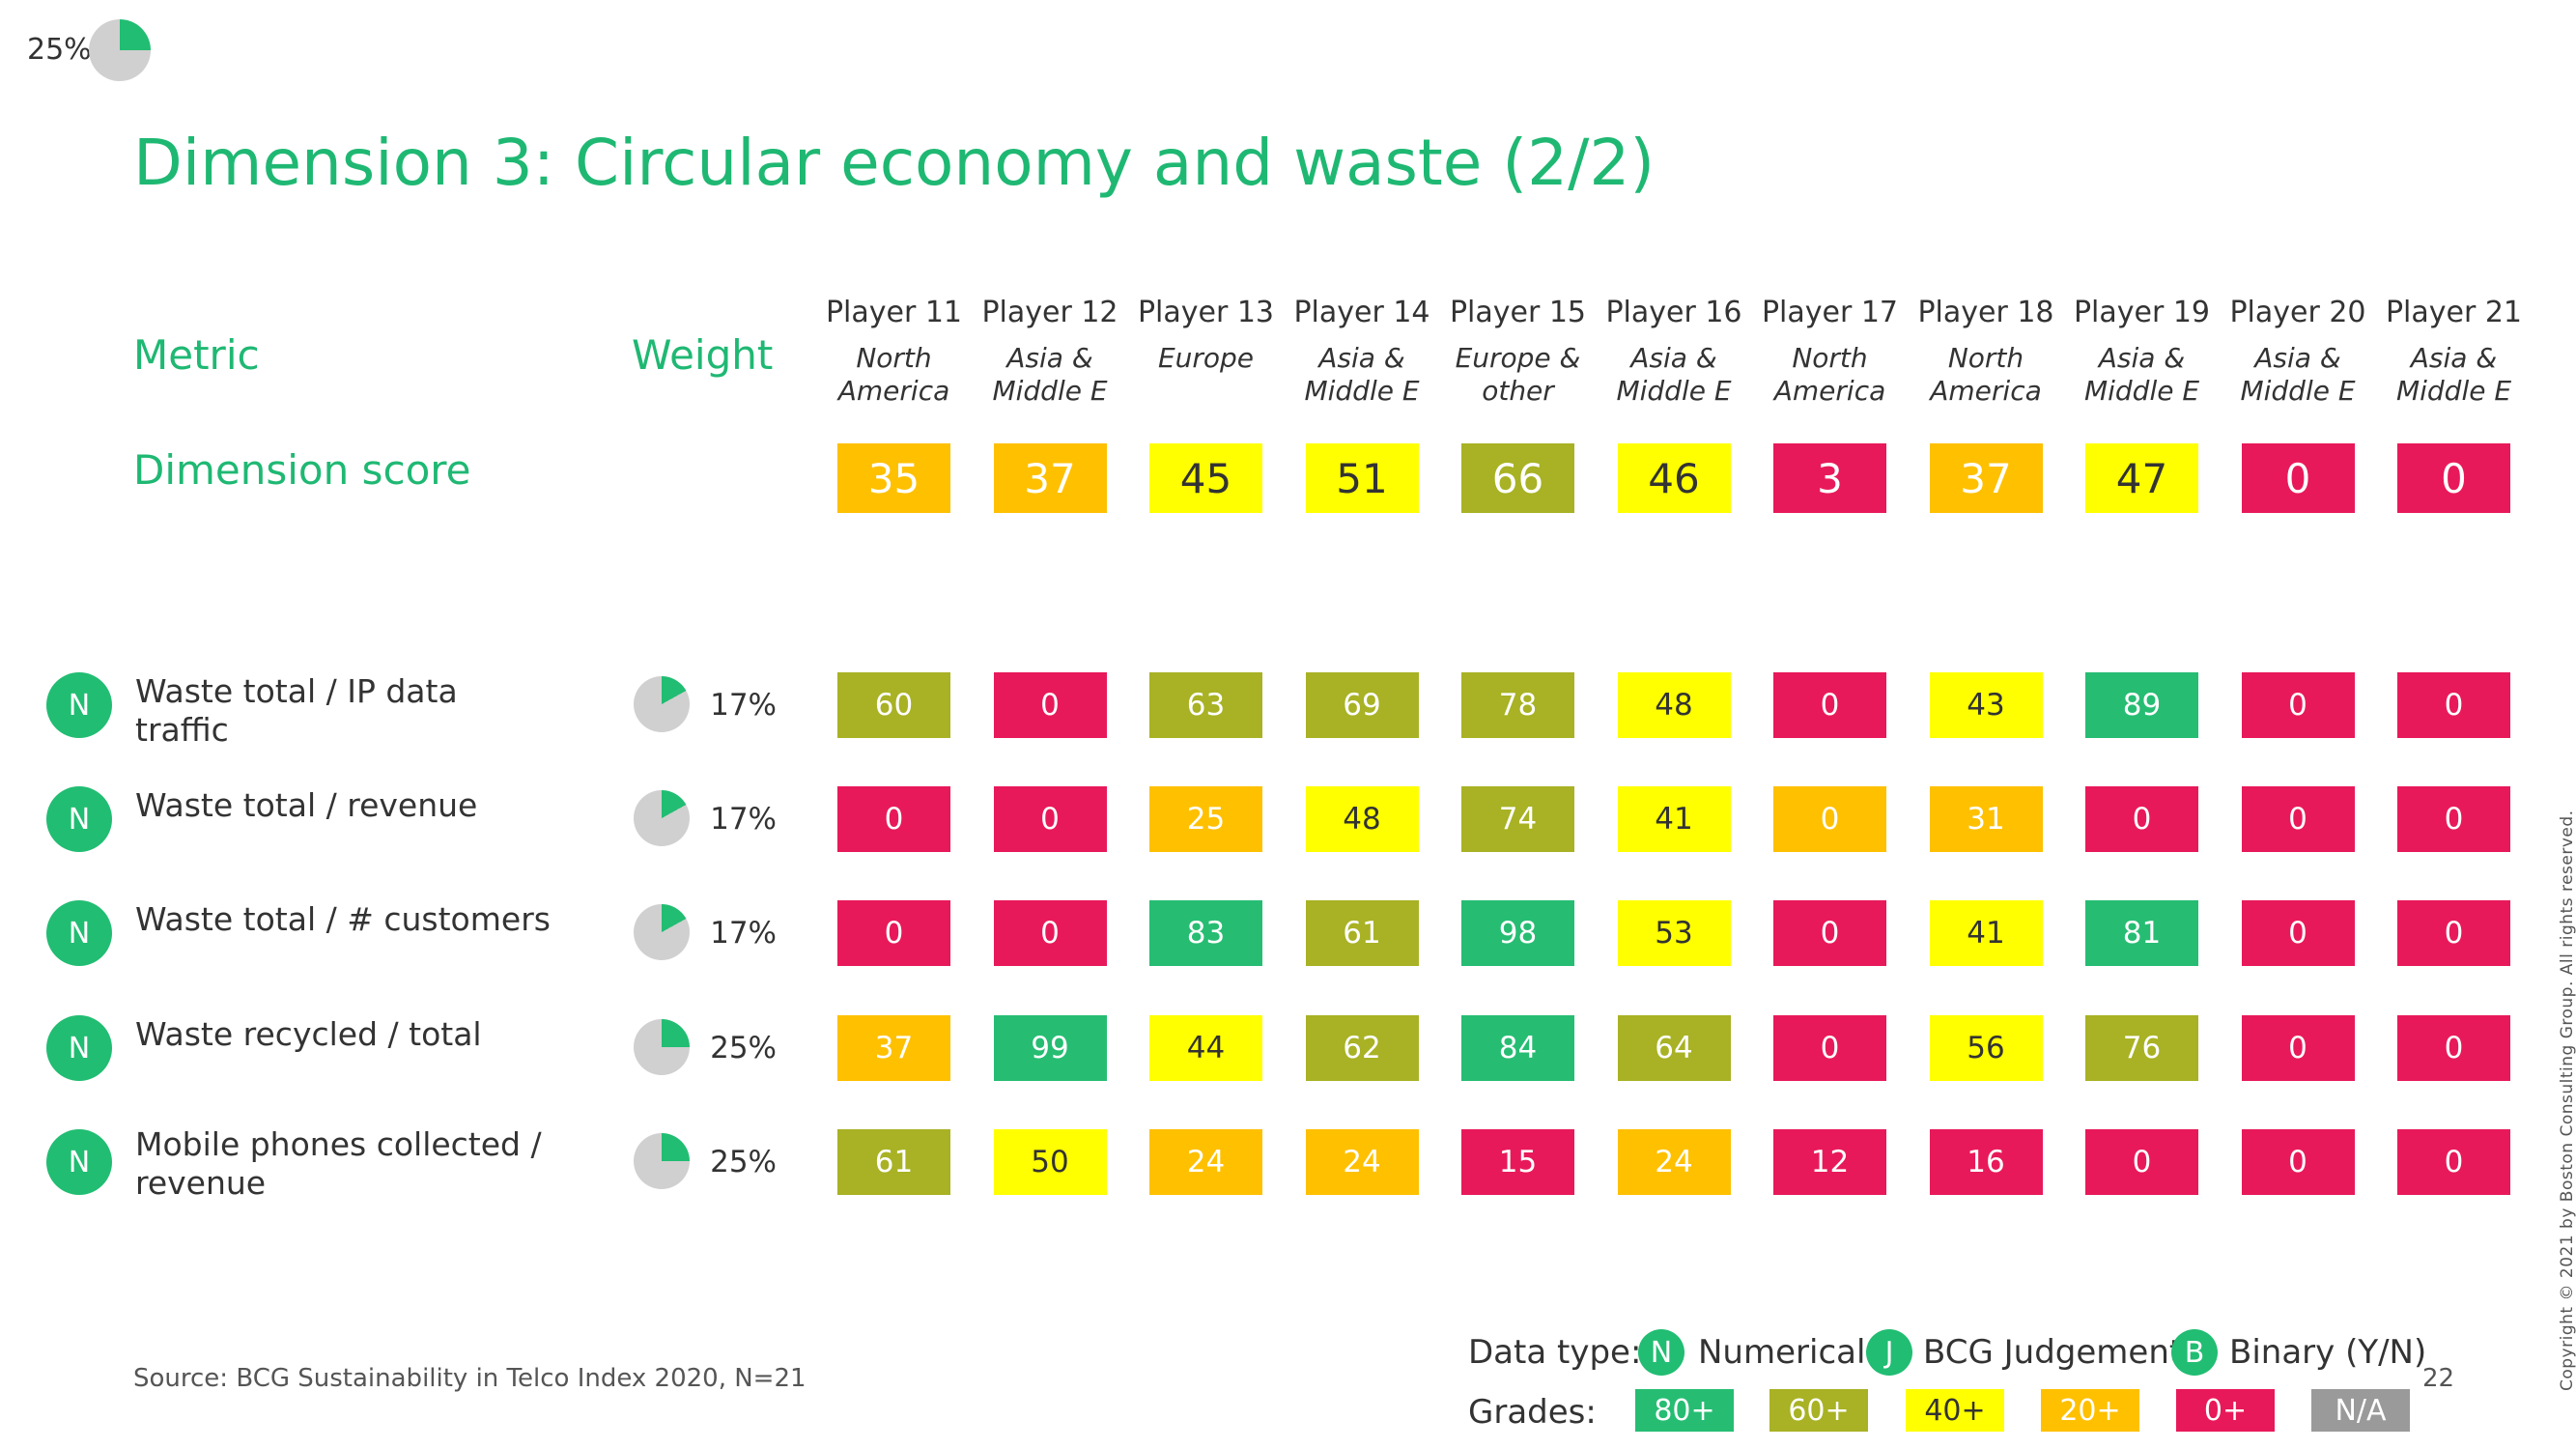  Describe the element at coordinates (1517, 933) in the screenshot. I see `metric-score-cell: 98` at that location.